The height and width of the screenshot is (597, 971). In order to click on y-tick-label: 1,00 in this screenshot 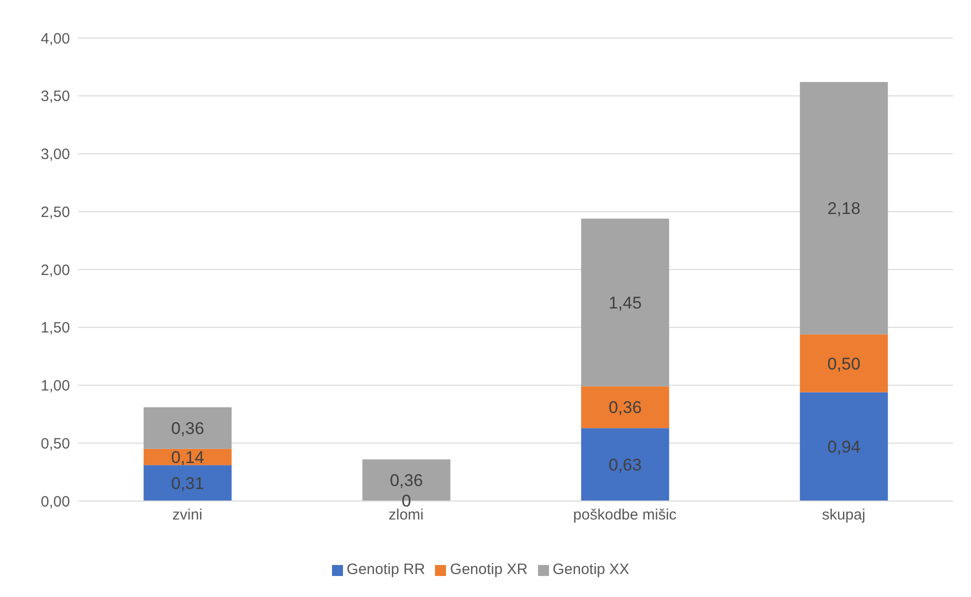, I will do `click(55, 386)`.